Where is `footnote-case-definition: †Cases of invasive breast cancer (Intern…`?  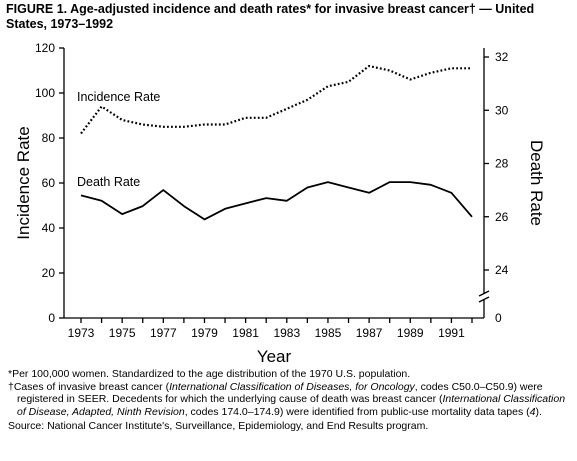 footnote-case-definition: †Cases of invasive breast cancer (Intern… is located at coordinates (289, 400).